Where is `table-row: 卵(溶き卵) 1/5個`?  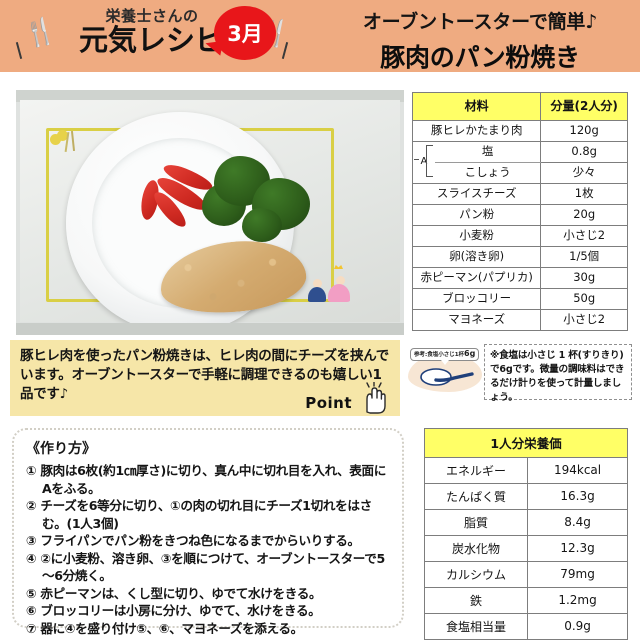 table-row: 卵(溶き卵) 1/5個 is located at coordinates (519, 257).